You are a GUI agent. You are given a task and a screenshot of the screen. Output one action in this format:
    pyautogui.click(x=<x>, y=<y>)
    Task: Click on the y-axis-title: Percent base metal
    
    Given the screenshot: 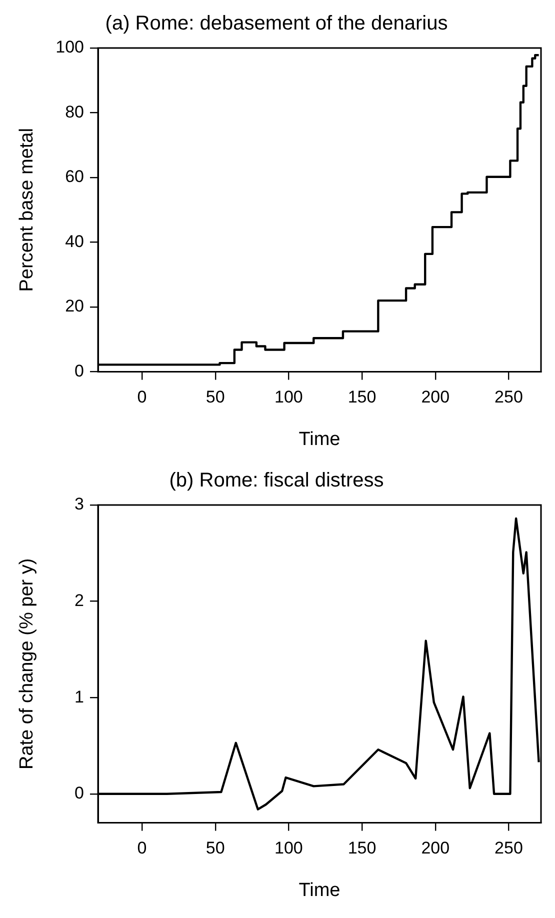 What is the action you would take?
    pyautogui.click(x=27, y=210)
    